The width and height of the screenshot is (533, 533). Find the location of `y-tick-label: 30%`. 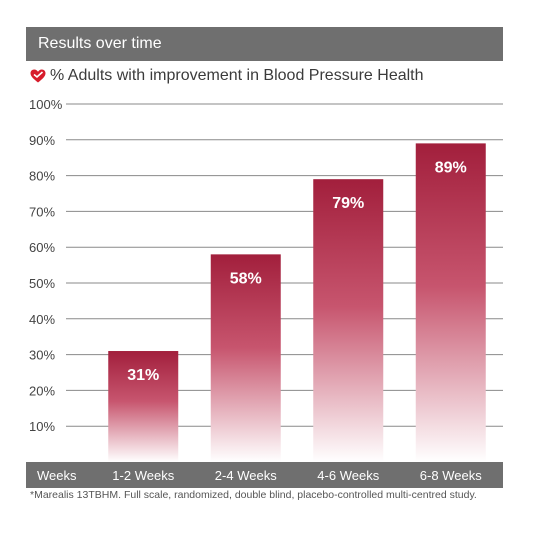

y-tick-label: 30% is located at coordinates (42, 355).